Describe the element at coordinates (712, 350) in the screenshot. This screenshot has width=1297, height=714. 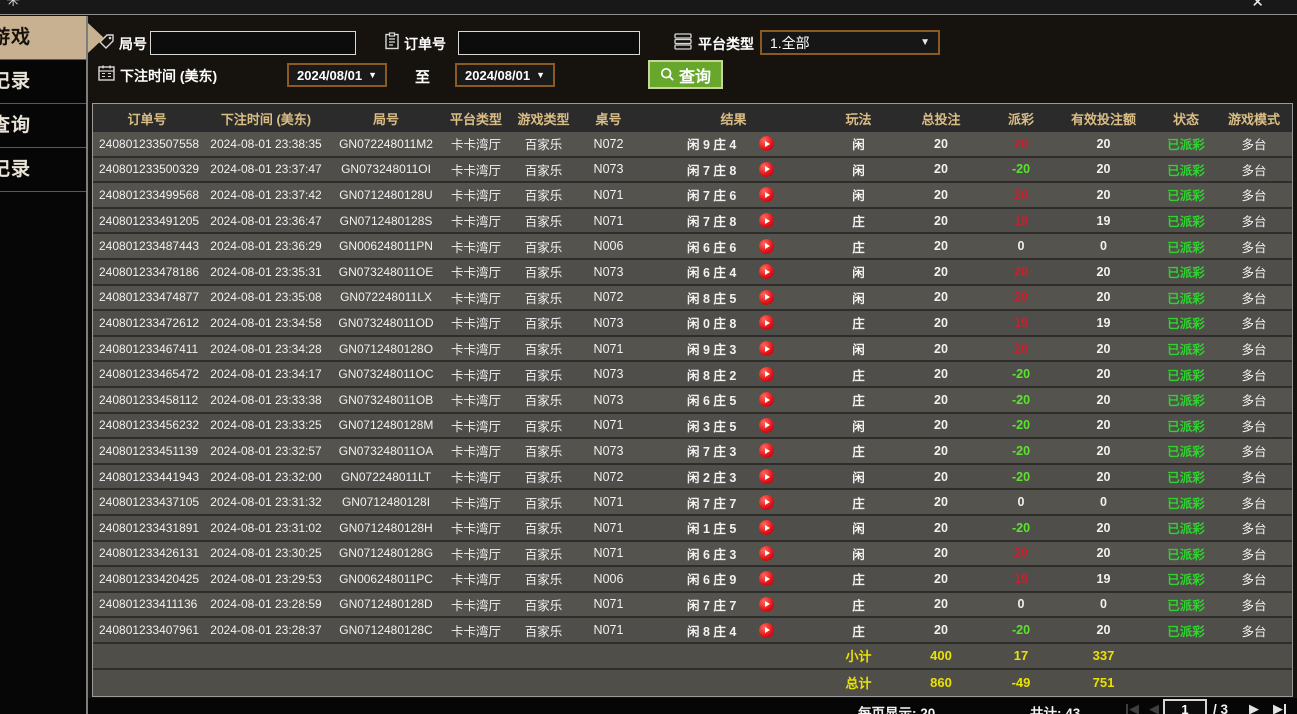
I see `result-score: 闲 9 庄 3` at that location.